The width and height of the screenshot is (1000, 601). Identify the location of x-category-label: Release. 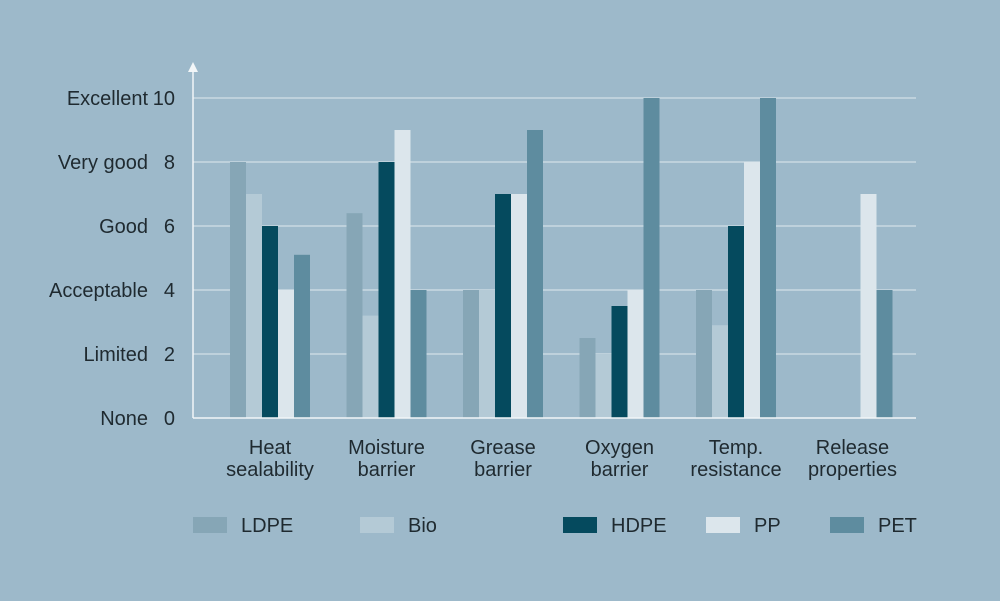
(852, 448).